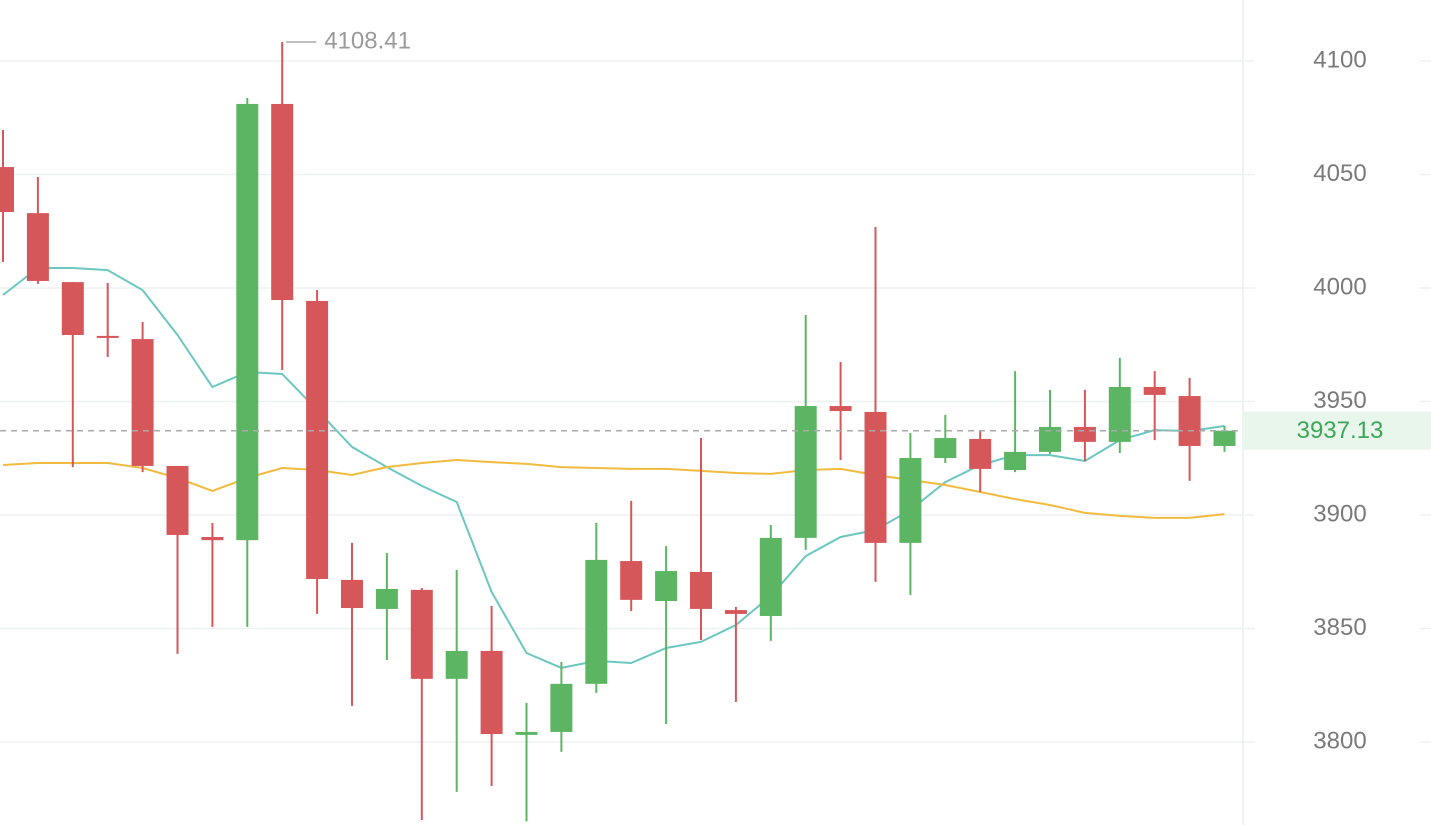  What do you see at coordinates (1339, 286) in the screenshot?
I see `y-tick-label: 4000` at bounding box center [1339, 286].